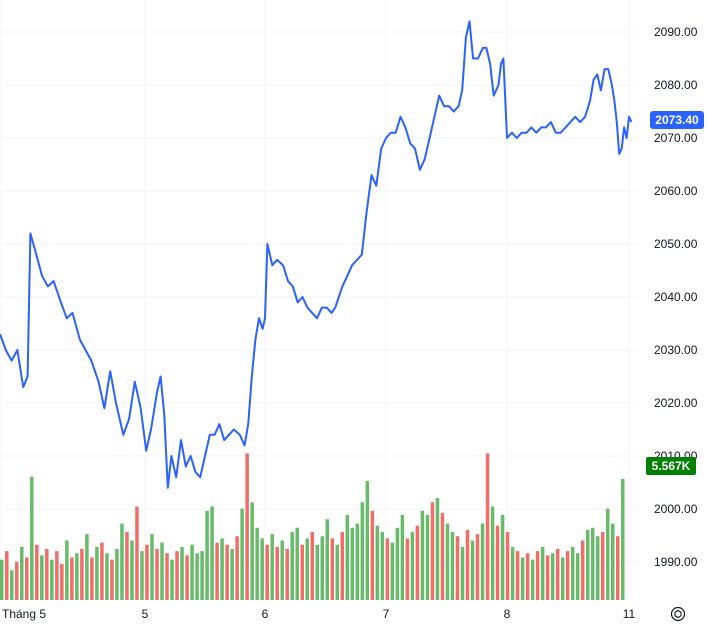 The width and height of the screenshot is (707, 625). I want to click on y-tick-label: 2000.00, so click(676, 509).